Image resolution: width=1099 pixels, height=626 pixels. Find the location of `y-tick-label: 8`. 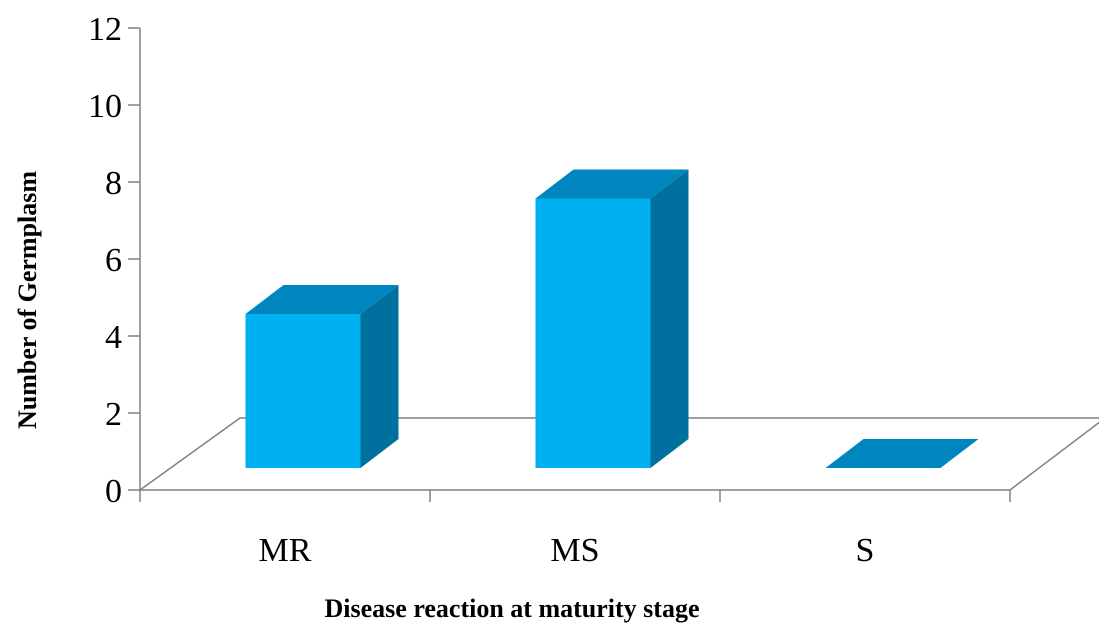

y-tick-label: 8 is located at coordinates (113, 183).